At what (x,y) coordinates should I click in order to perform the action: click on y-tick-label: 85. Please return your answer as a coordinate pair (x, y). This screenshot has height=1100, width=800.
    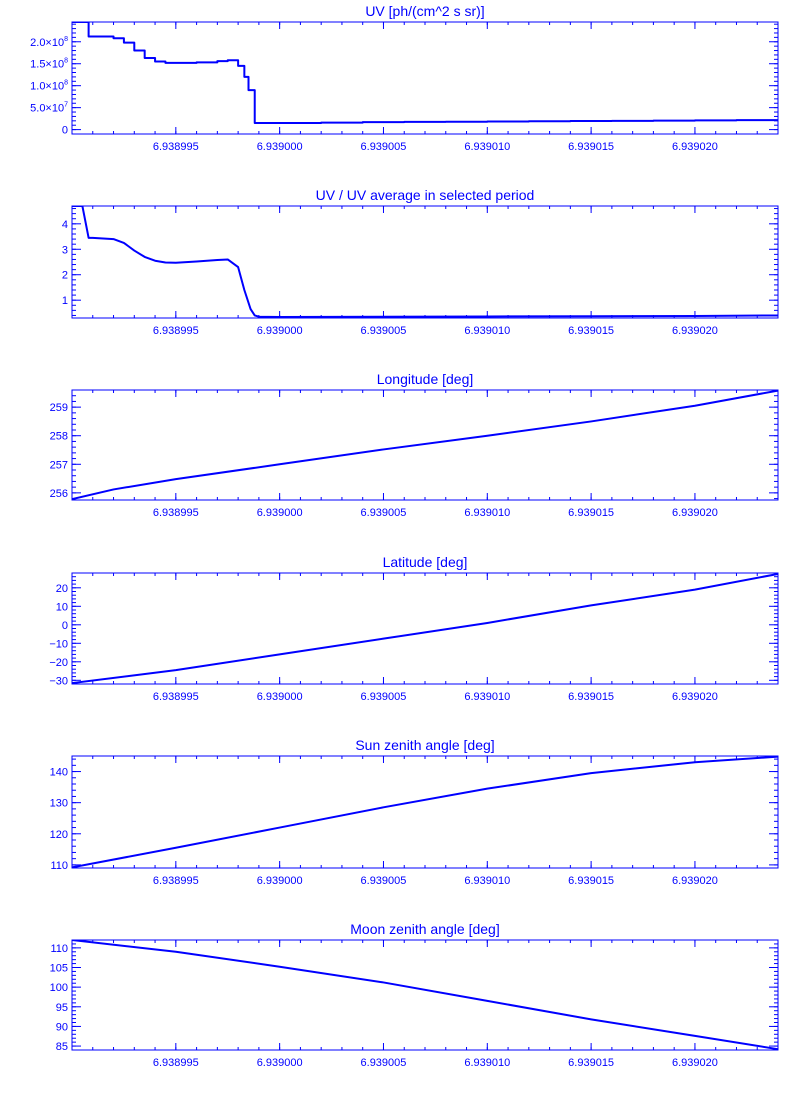
    Looking at the image, I should click on (62, 1047).